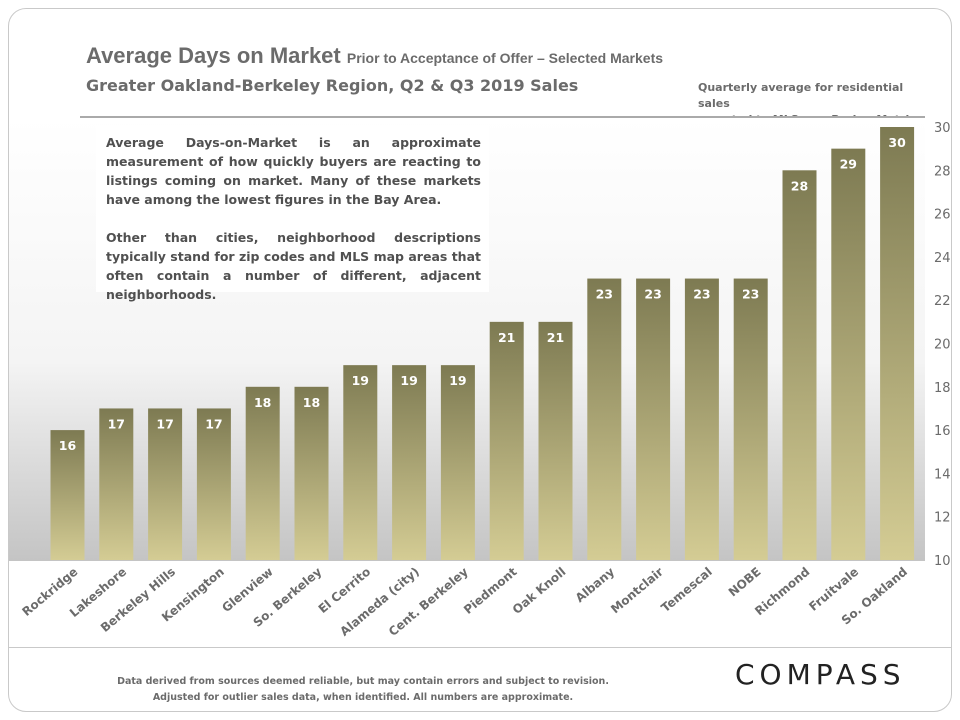 This screenshot has width=960, height=720. Describe the element at coordinates (506, 440) in the screenshot. I see `bar-piedmont` at that location.